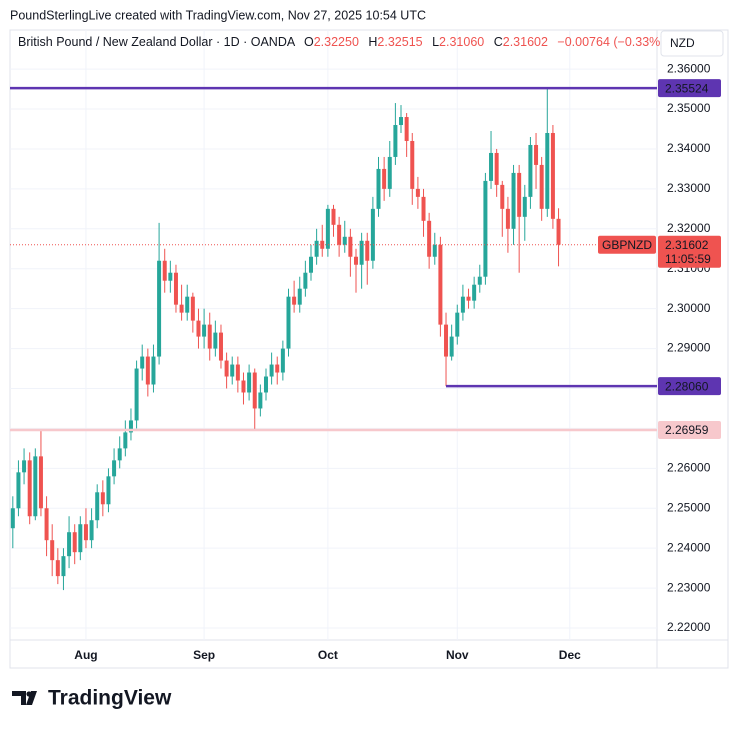 The height and width of the screenshot is (729, 739). I want to click on brand-name: TradingView, so click(110, 698).